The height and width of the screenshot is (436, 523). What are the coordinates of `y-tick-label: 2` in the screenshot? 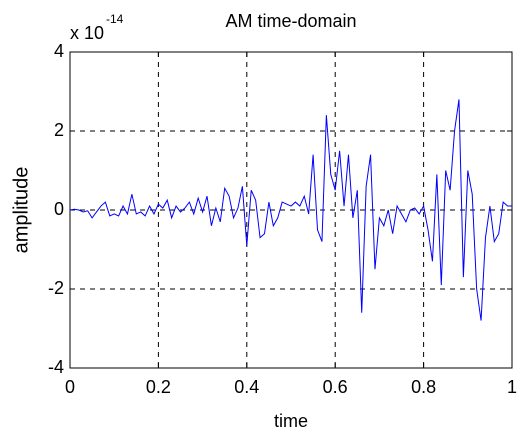 It's located at (59, 130).